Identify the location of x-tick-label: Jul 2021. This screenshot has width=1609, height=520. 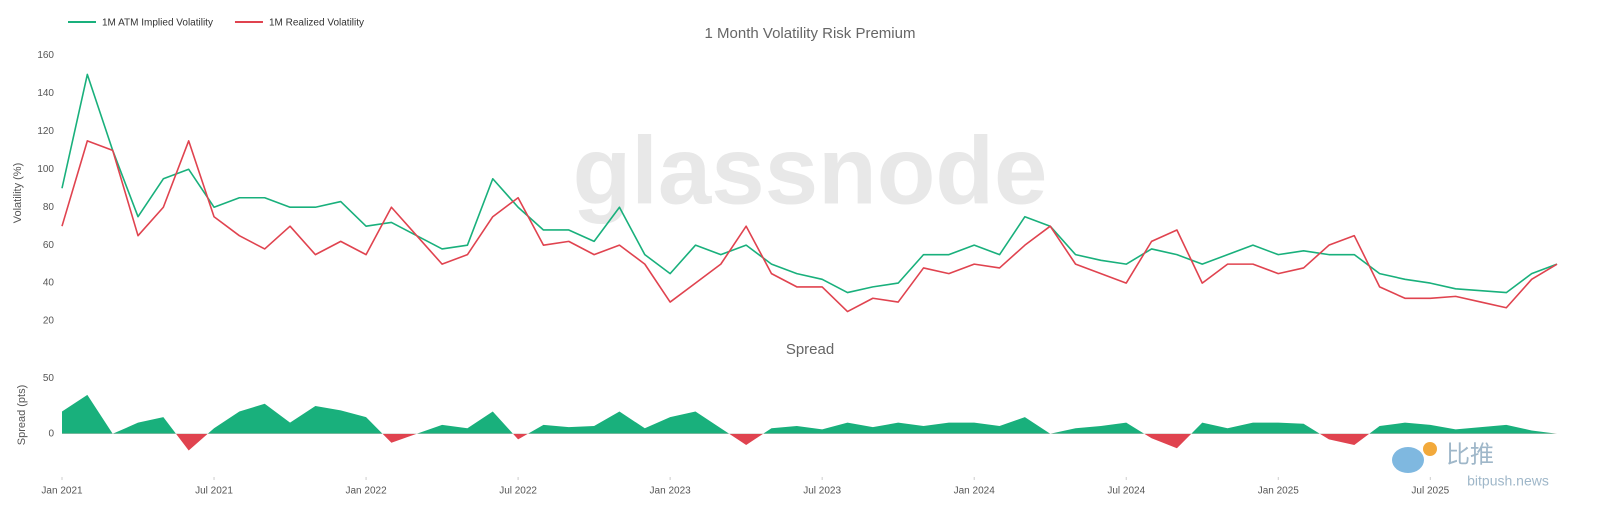
(214, 491).